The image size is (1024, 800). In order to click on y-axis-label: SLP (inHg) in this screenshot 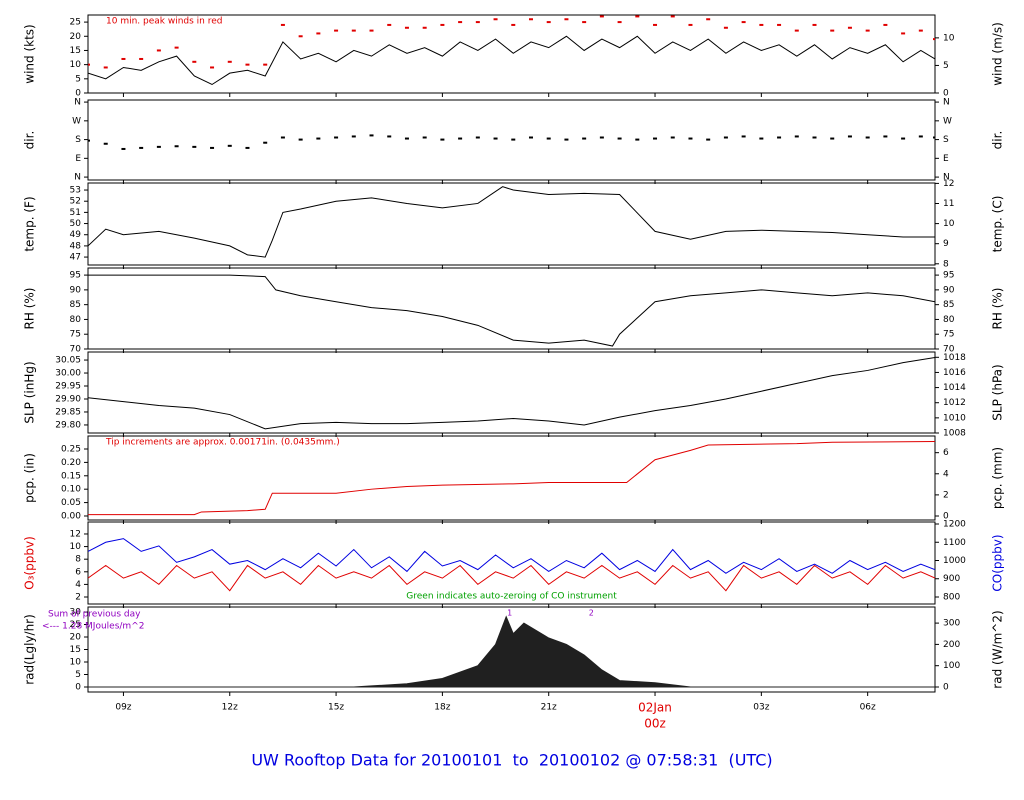, I will do `click(30, 392)`.